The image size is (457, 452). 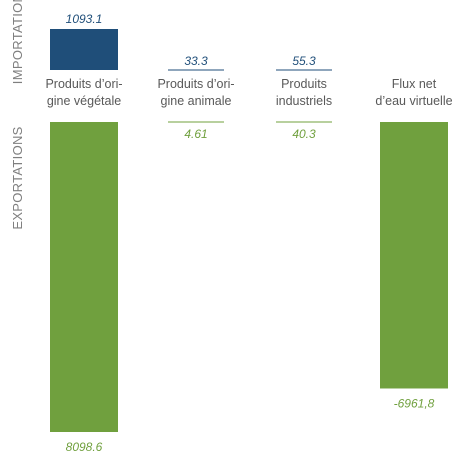 I want to click on exports-side-label: EXPORTATIONS, so click(x=17, y=177).